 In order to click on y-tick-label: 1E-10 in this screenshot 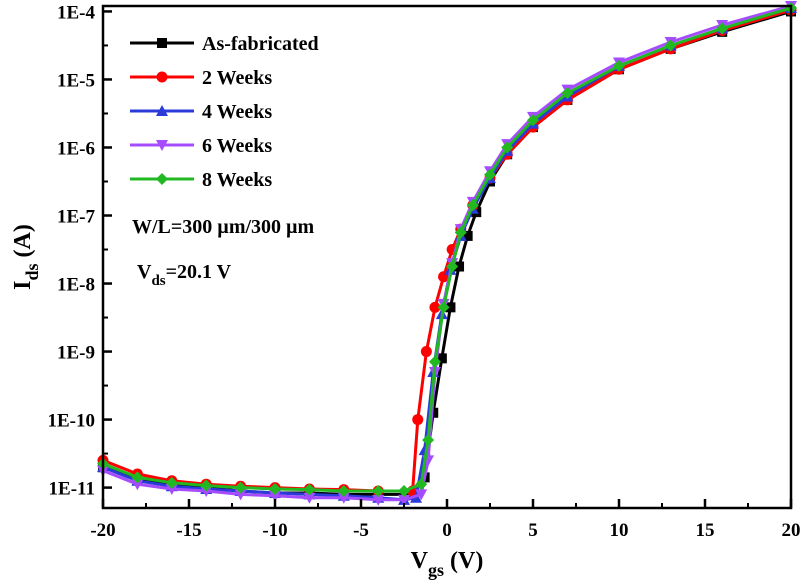, I will do `click(72, 421)`.